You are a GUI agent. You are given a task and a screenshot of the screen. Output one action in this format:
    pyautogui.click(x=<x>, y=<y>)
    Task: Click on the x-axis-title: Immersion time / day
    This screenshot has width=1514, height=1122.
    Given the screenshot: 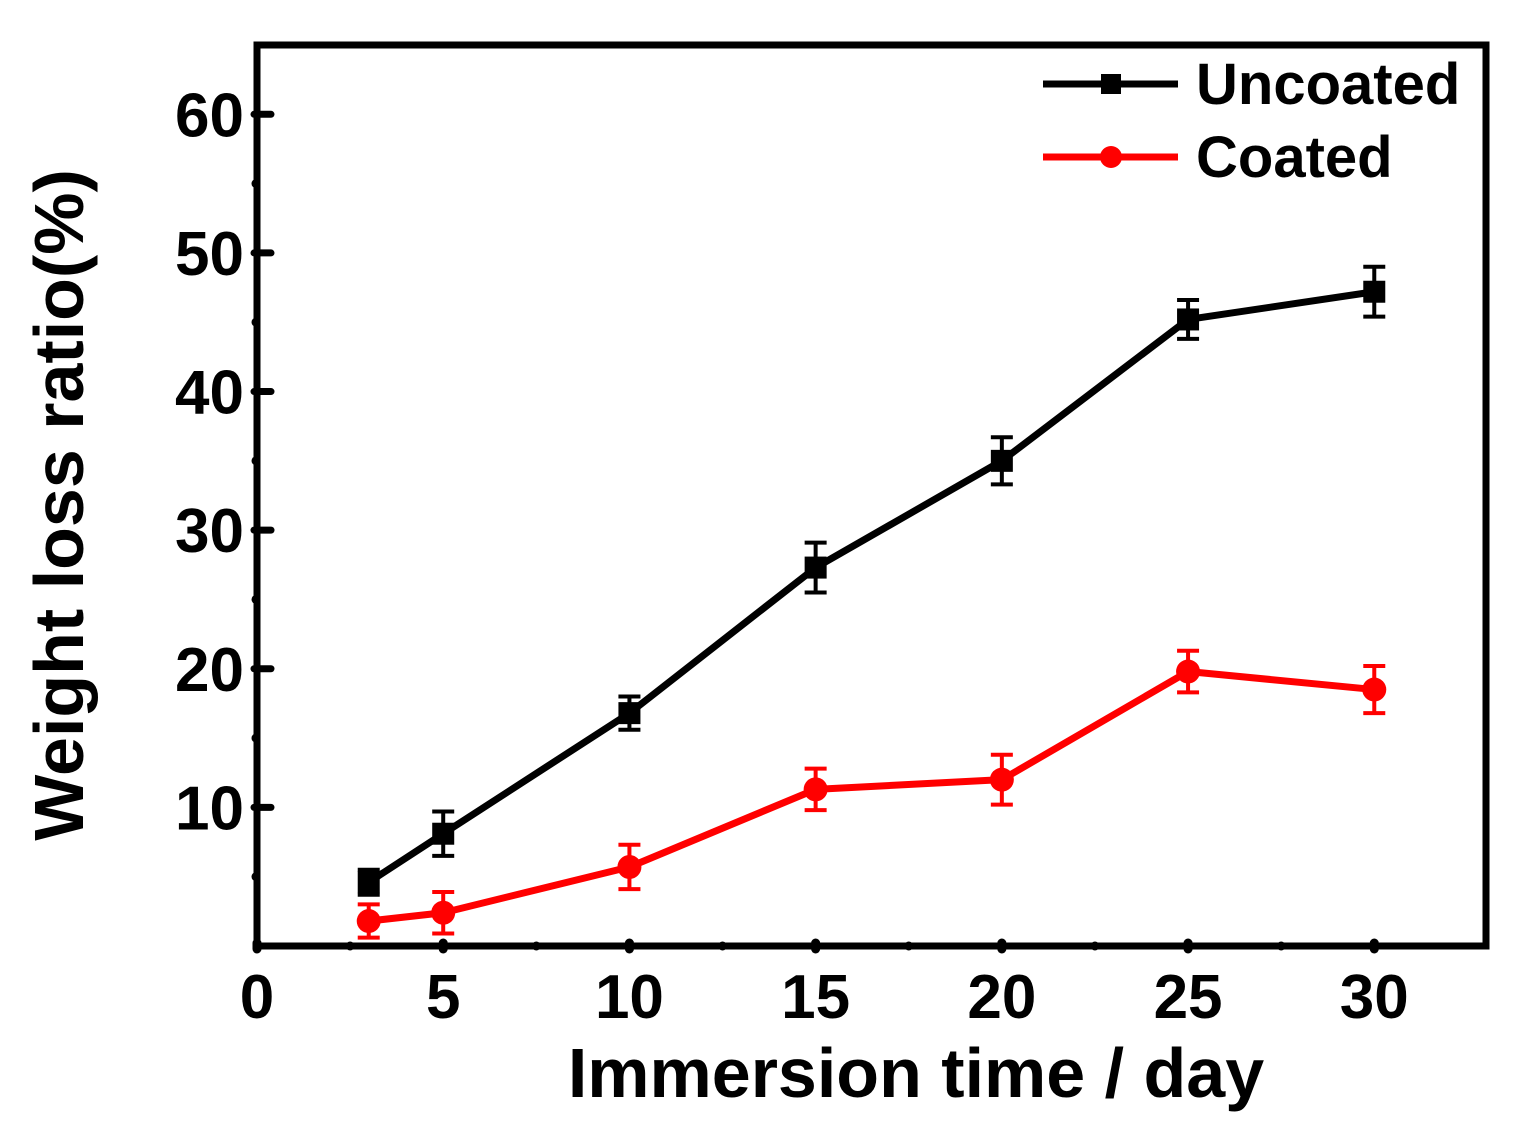 What is the action you would take?
    pyautogui.click(x=916, y=1073)
    